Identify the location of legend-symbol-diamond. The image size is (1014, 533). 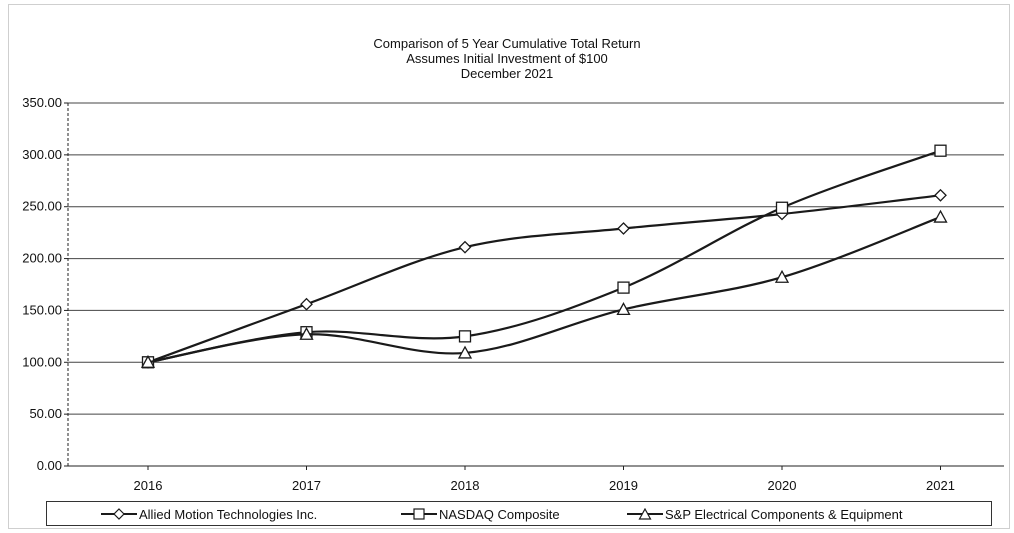
(119, 514).